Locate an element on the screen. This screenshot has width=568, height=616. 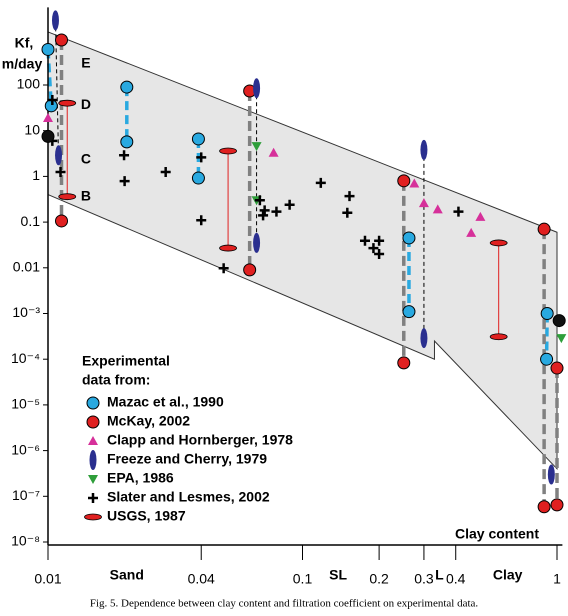
legend-item: McKay, 2002 is located at coordinates (138, 421).